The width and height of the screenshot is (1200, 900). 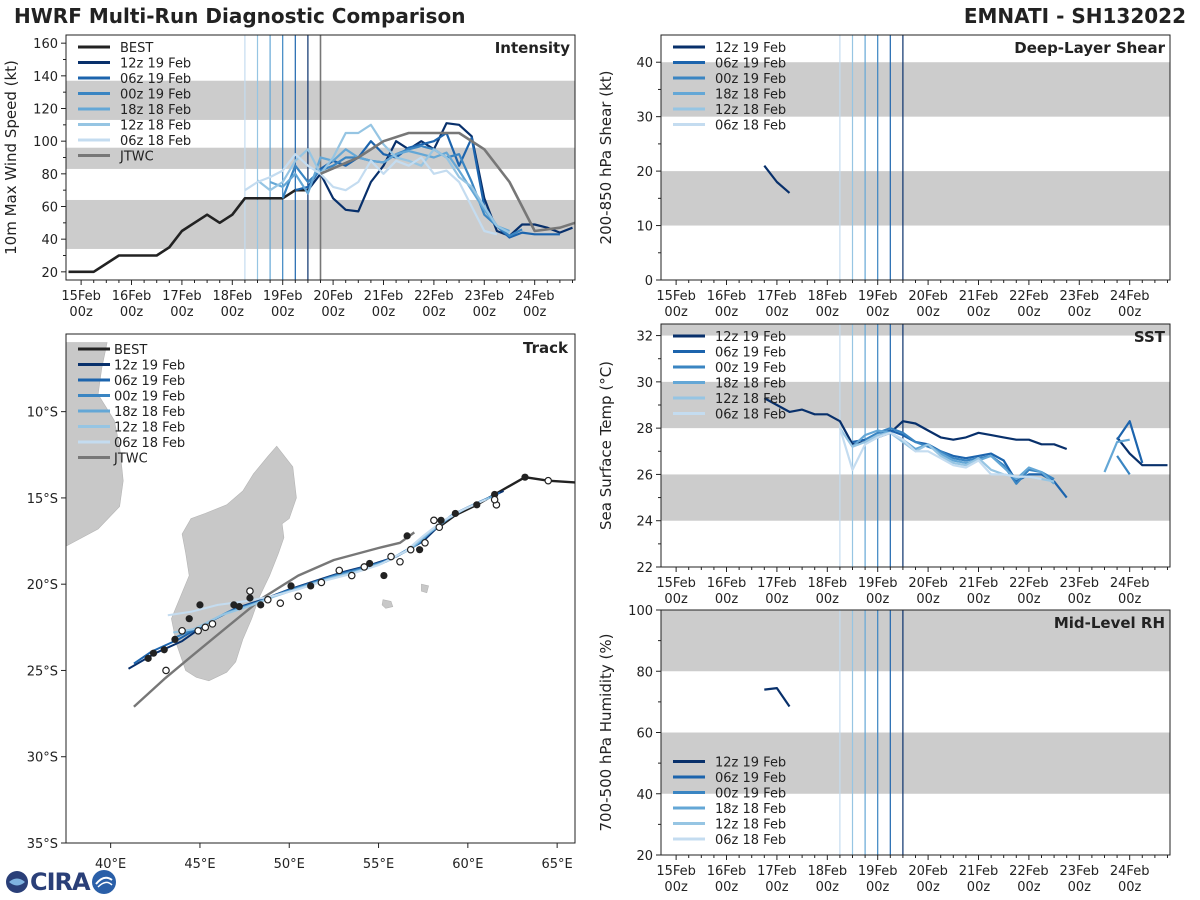 I want to click on shear-xtick-sublabel-0: 00z, so click(x=676, y=312).